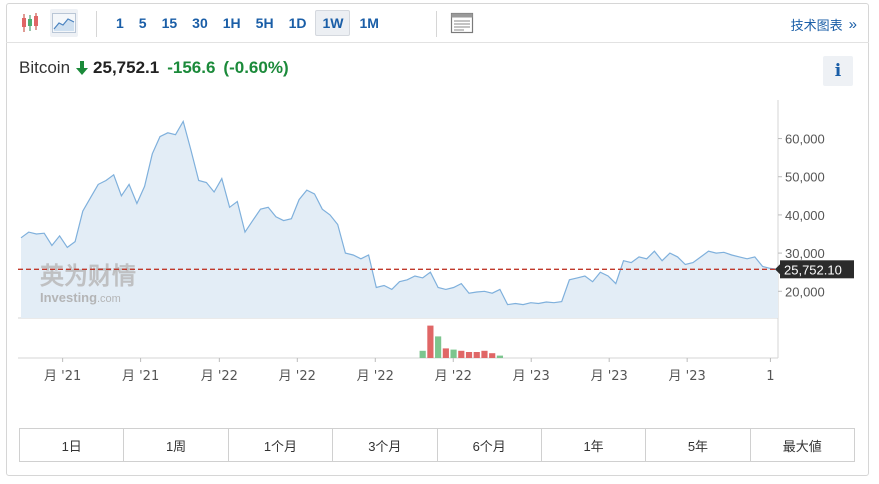 The image size is (879, 484). I want to click on technical-chart-label: 技术图表, so click(816, 25).